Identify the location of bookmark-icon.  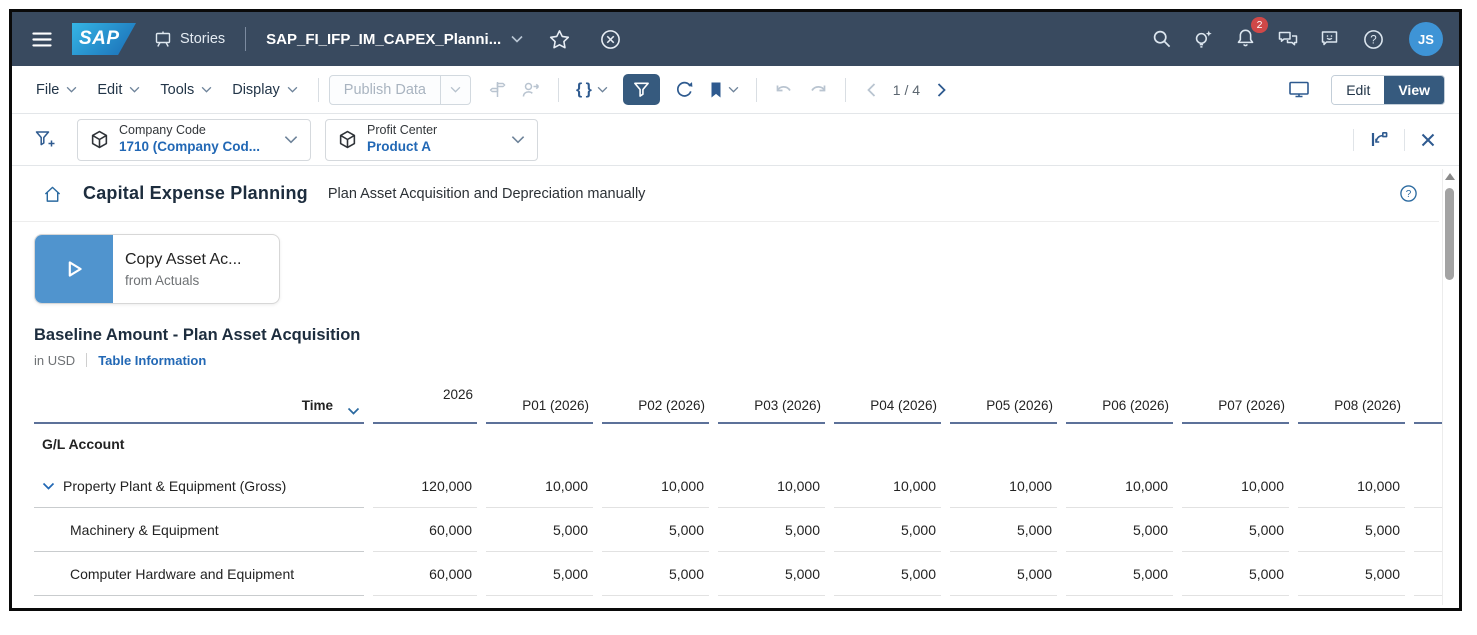
(723, 90).